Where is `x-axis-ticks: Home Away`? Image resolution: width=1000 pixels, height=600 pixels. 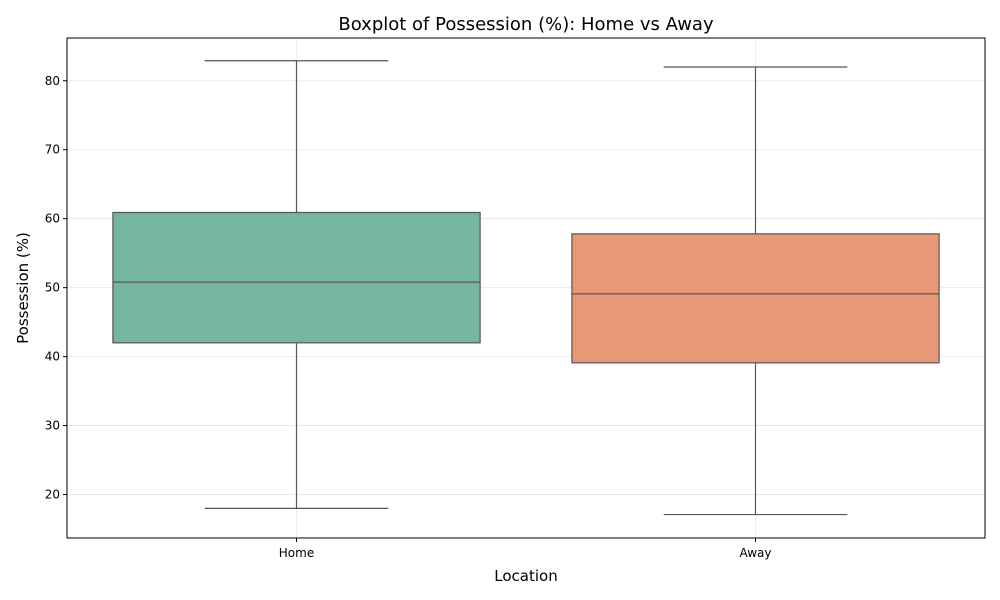
x-axis-ticks: Home Away is located at coordinates (525, 549).